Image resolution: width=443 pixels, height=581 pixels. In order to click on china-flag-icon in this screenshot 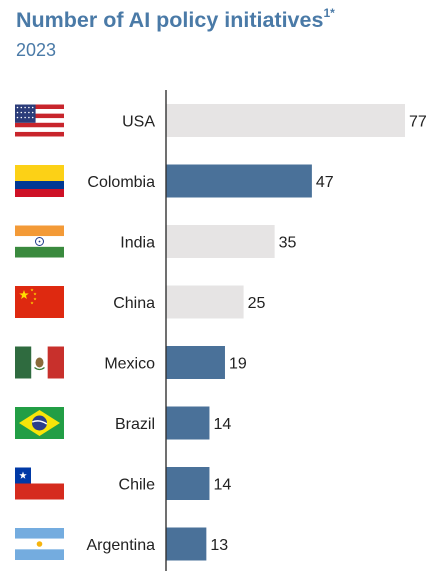, I will do `click(39, 302)`.